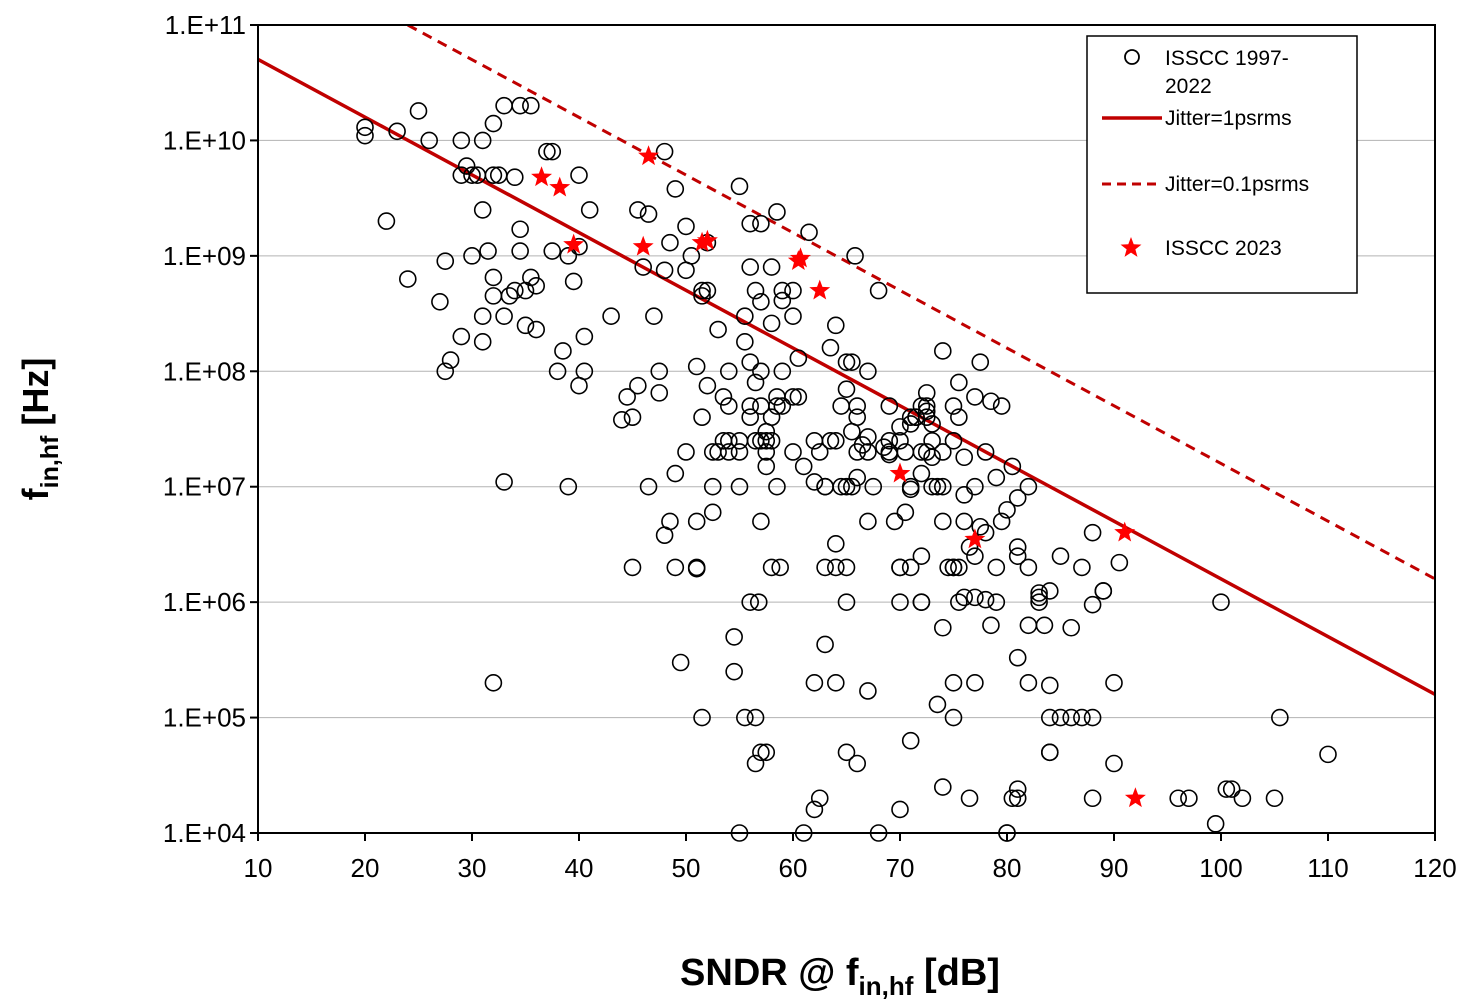  I want to click on x-tick-label: 20, so click(365, 868).